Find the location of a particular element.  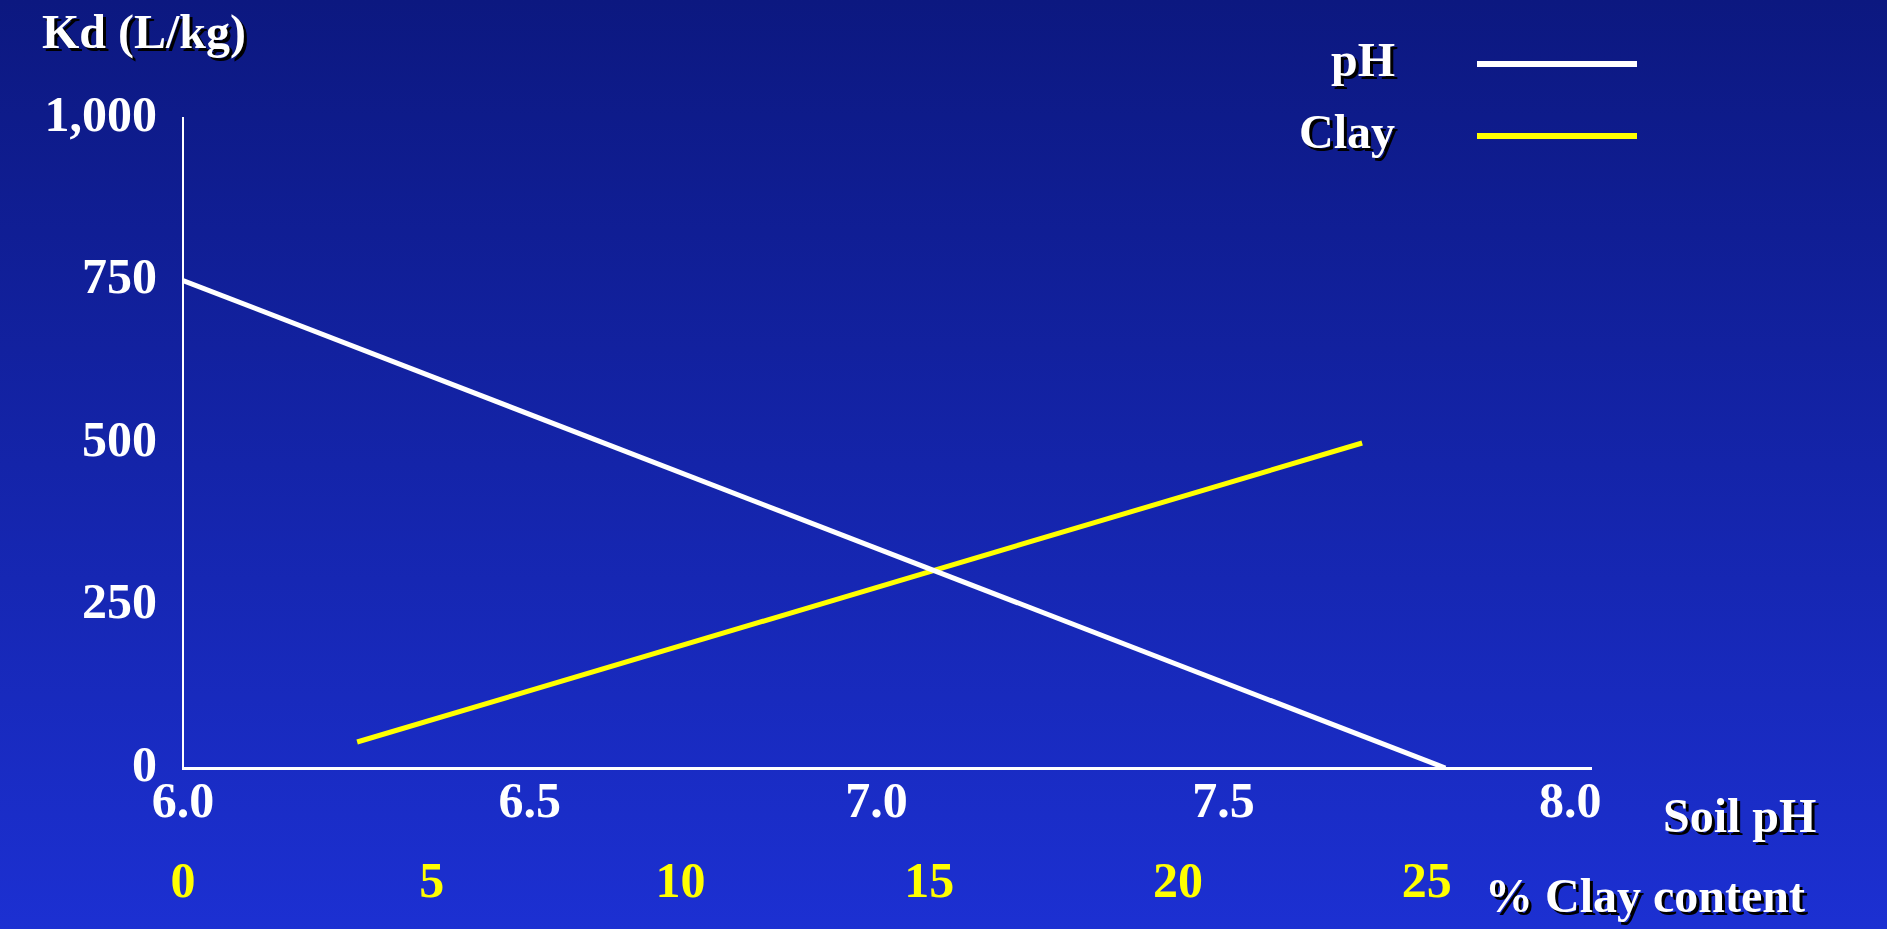

x2-tick-label: 10 is located at coordinates (680, 879).